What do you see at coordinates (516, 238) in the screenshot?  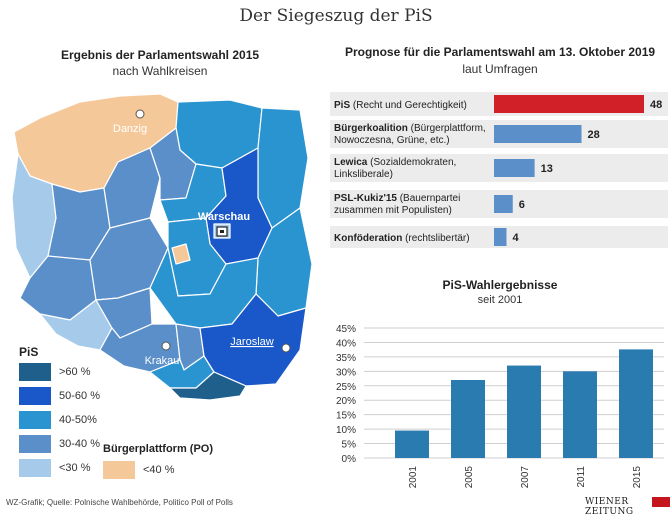 I see `forecast-value-label: 4` at bounding box center [516, 238].